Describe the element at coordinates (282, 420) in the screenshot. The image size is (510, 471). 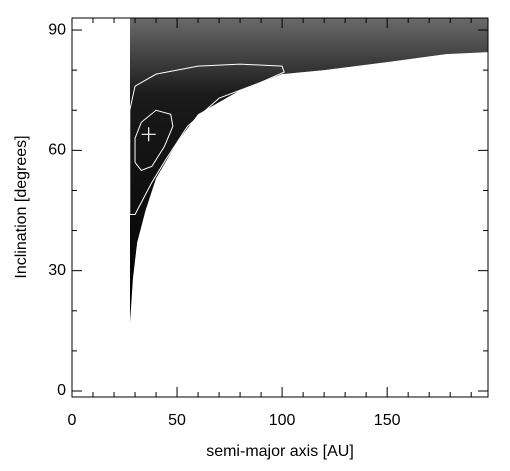
I see `x-tick-label: 100` at that location.